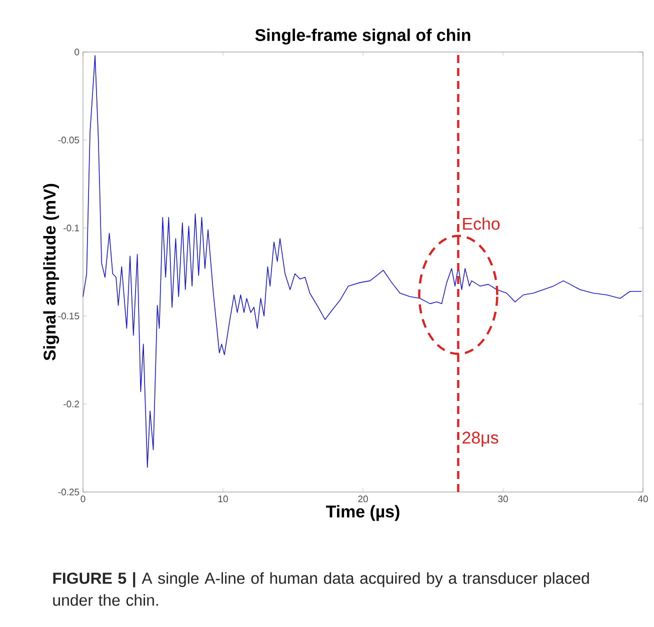 This screenshot has height=627, width=654. Describe the element at coordinates (83, 499) in the screenshot. I see `x-tick-label: 0` at that location.